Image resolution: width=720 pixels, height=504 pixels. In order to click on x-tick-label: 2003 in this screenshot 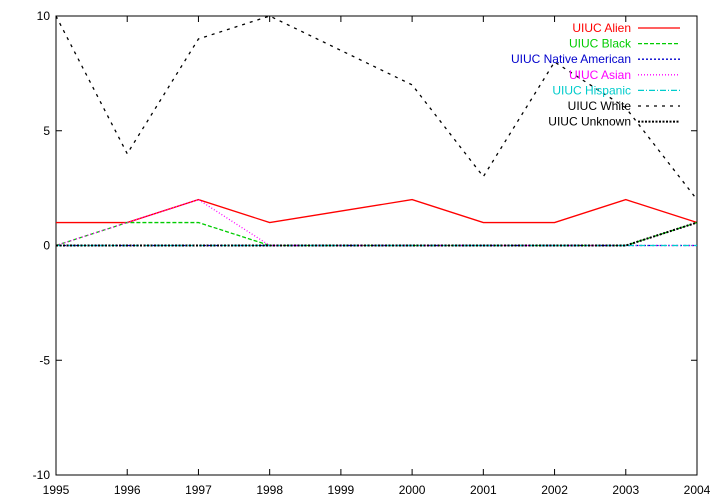, I will do `click(625, 490)`.